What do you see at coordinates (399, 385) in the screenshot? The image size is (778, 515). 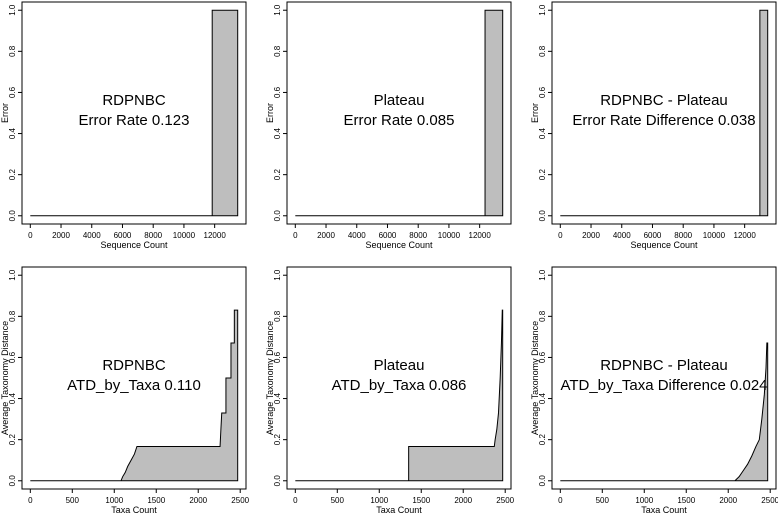 I see `annotation: ATD_by_Taxa 0.086` at bounding box center [399, 385].